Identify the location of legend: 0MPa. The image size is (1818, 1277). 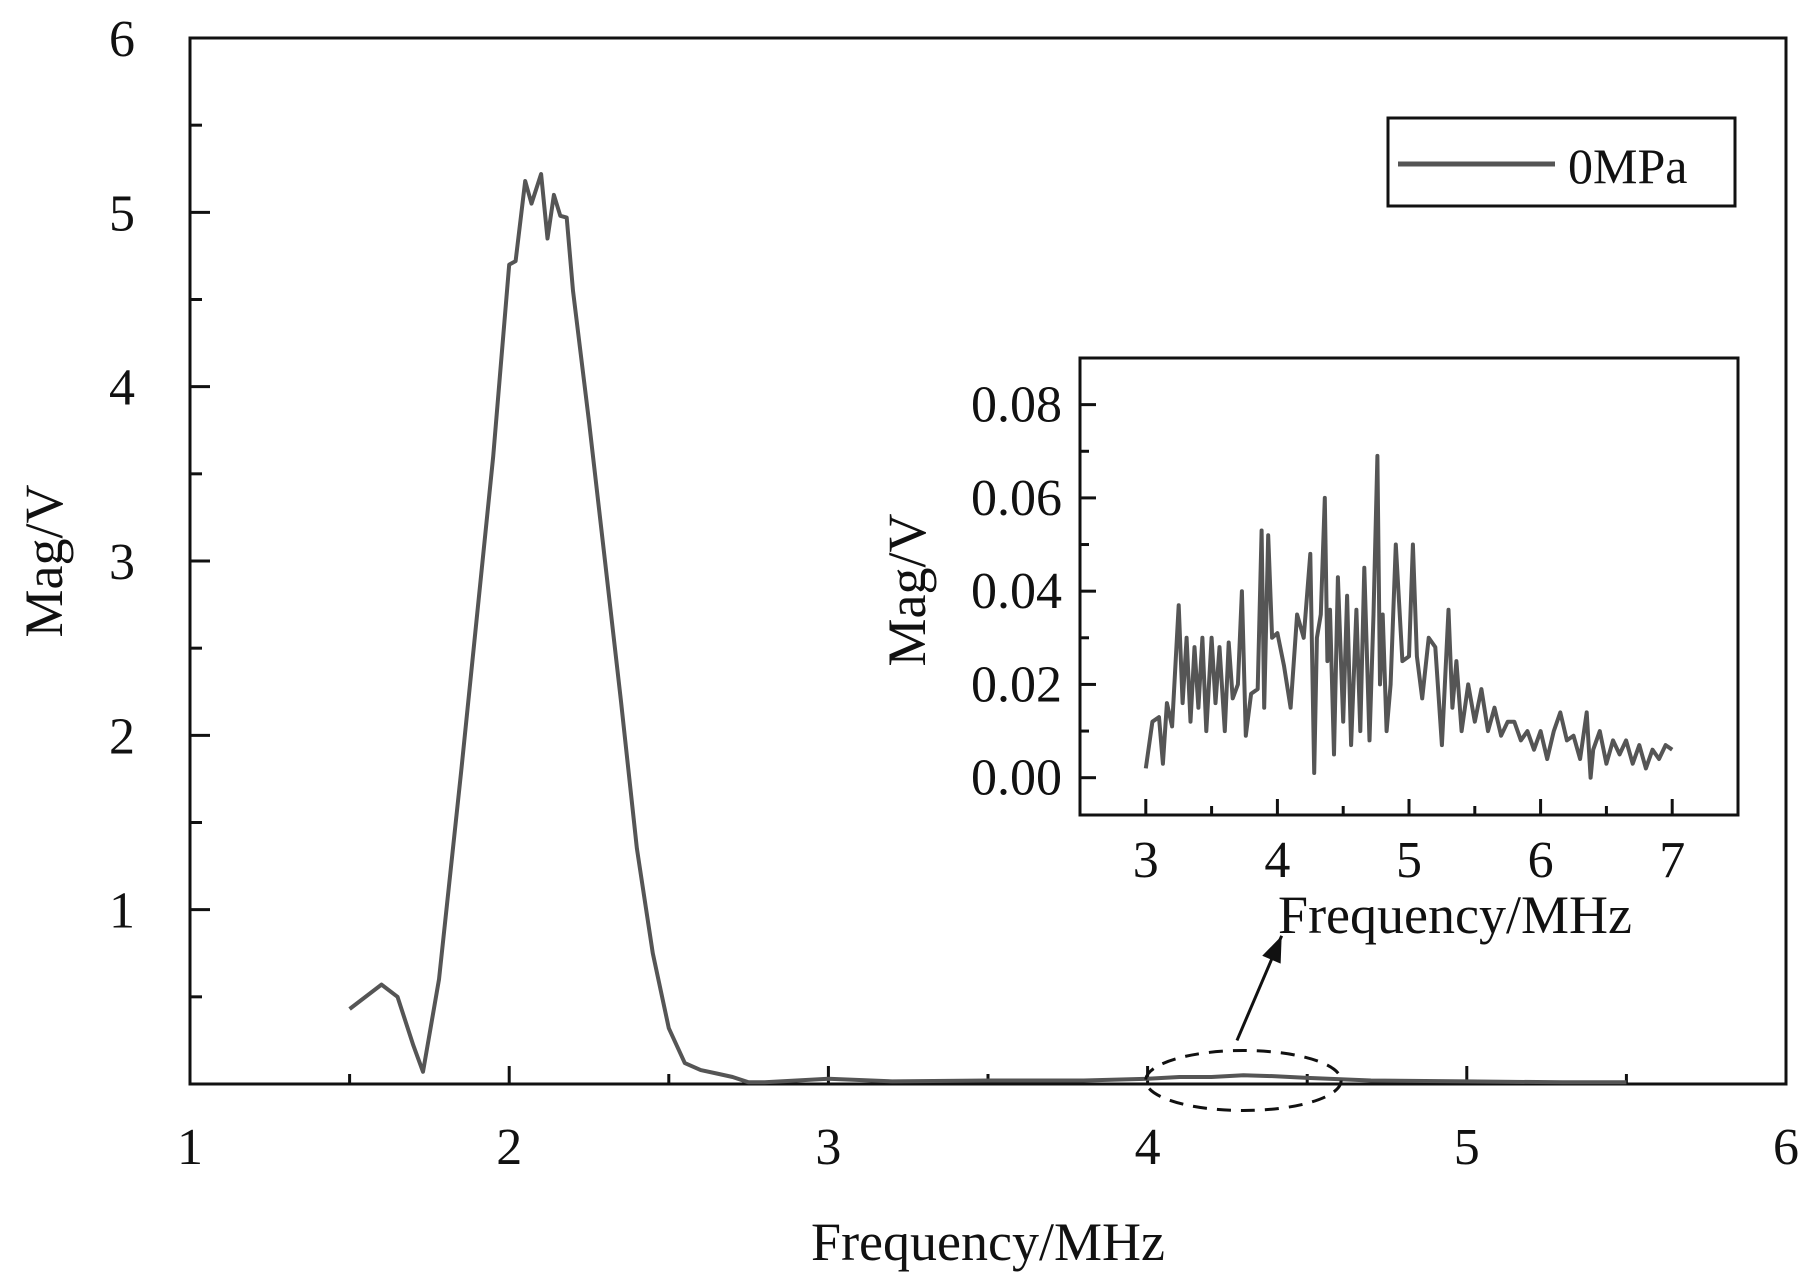
(1561, 162).